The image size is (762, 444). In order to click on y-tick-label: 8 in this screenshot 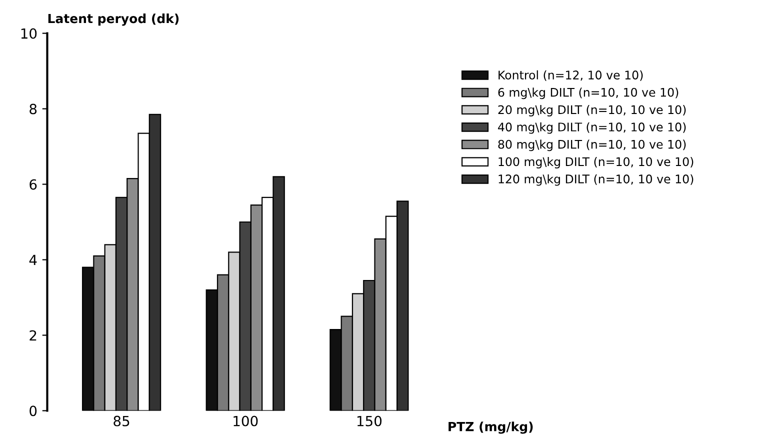, I will do `click(33, 109)`.